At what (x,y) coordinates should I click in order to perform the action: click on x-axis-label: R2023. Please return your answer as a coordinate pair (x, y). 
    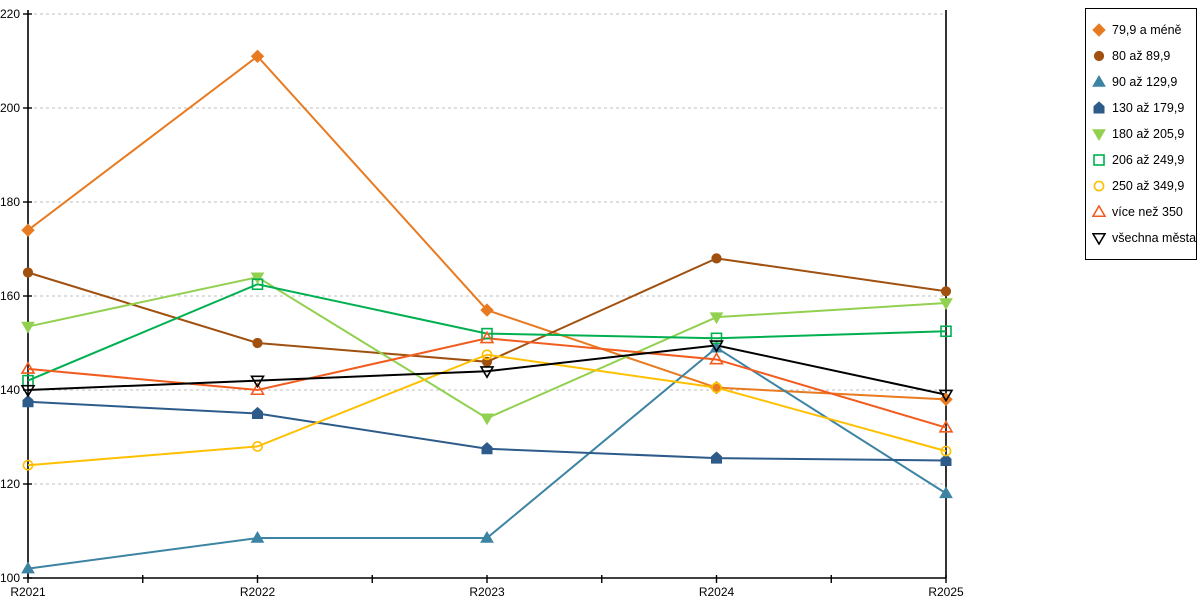
    Looking at the image, I should click on (487, 592).